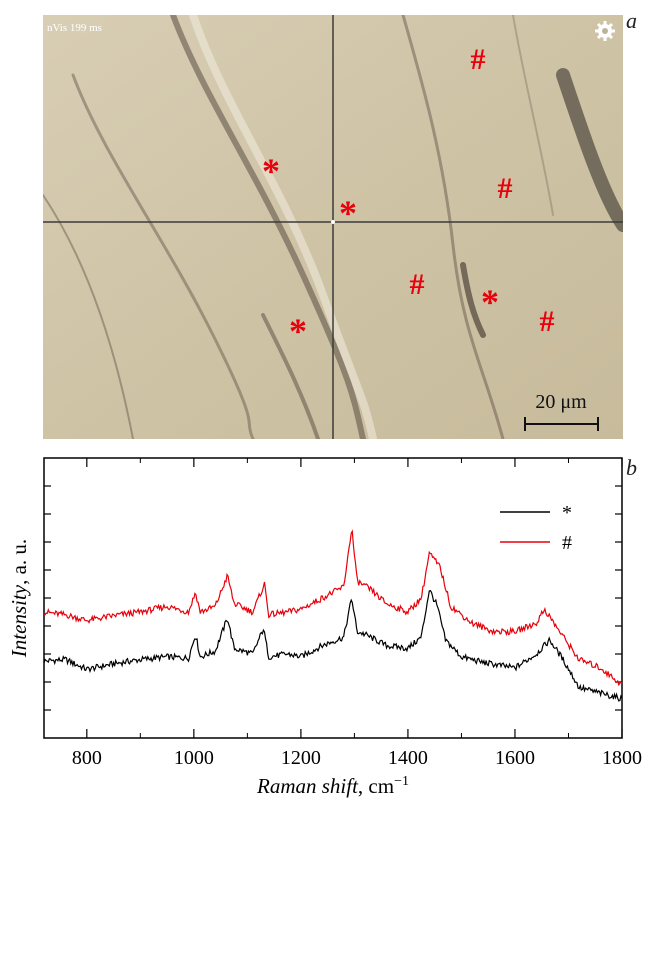 This screenshot has width=648, height=959. Describe the element at coordinates (301, 758) in the screenshot. I see `x-tick-label: 1200` at that location.